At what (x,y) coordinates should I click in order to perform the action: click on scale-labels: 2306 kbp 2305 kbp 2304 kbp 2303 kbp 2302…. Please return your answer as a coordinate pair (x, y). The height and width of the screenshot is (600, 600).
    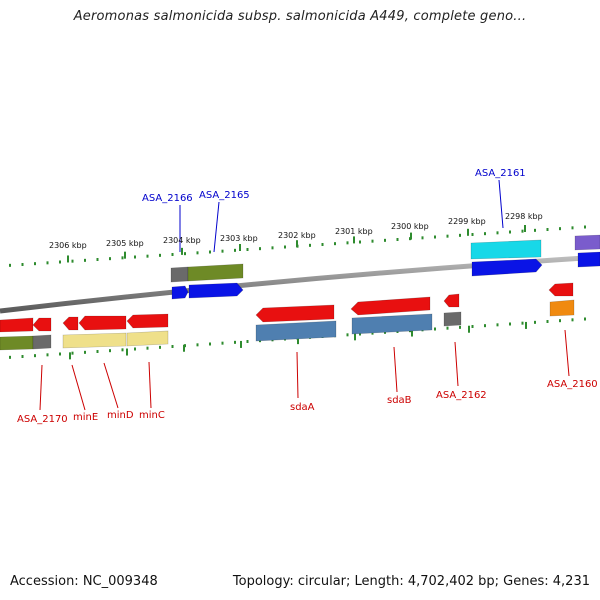
    Looking at the image, I should click on (296, 231).